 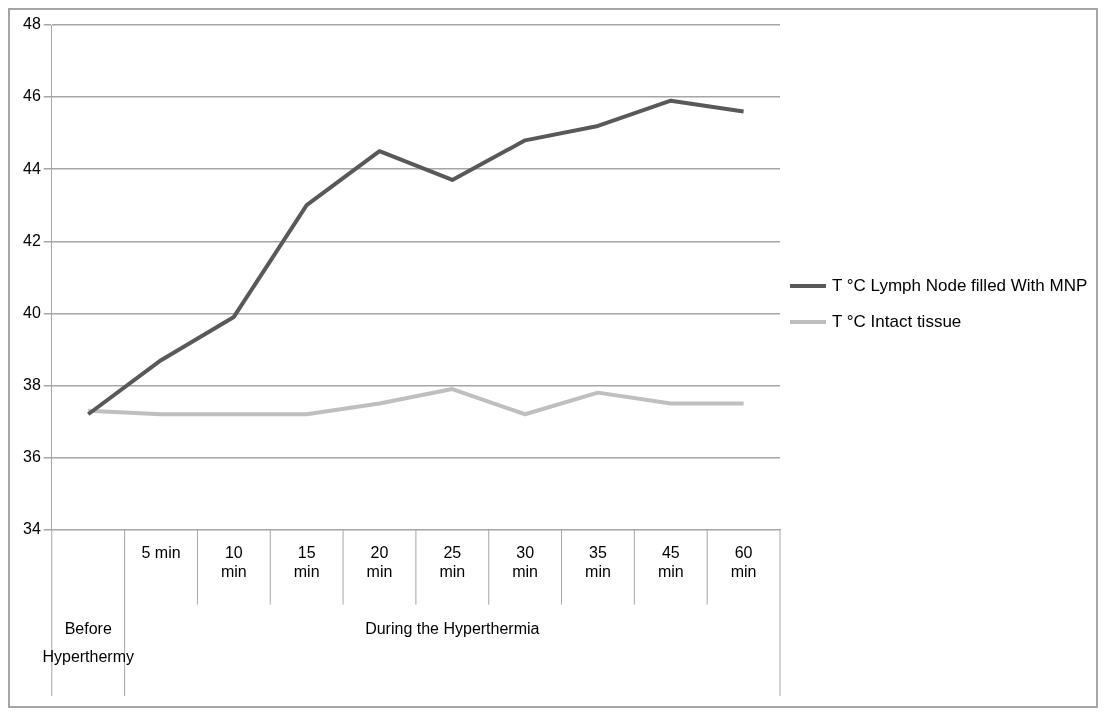 What do you see at coordinates (32, 384) in the screenshot?
I see `y-tick-label: 38` at bounding box center [32, 384].